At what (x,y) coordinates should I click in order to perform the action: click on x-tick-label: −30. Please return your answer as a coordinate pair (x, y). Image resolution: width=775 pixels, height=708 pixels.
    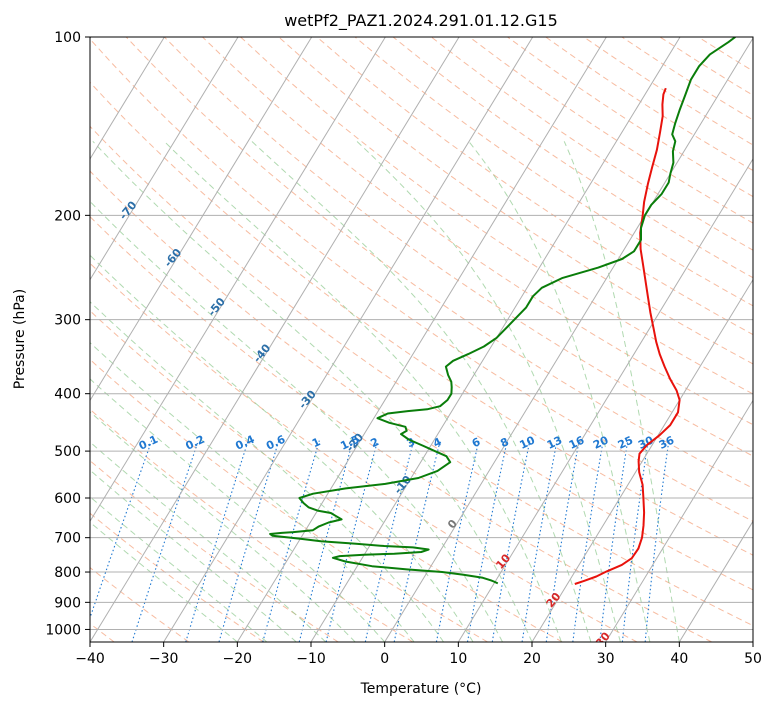
    Looking at the image, I should click on (164, 659).